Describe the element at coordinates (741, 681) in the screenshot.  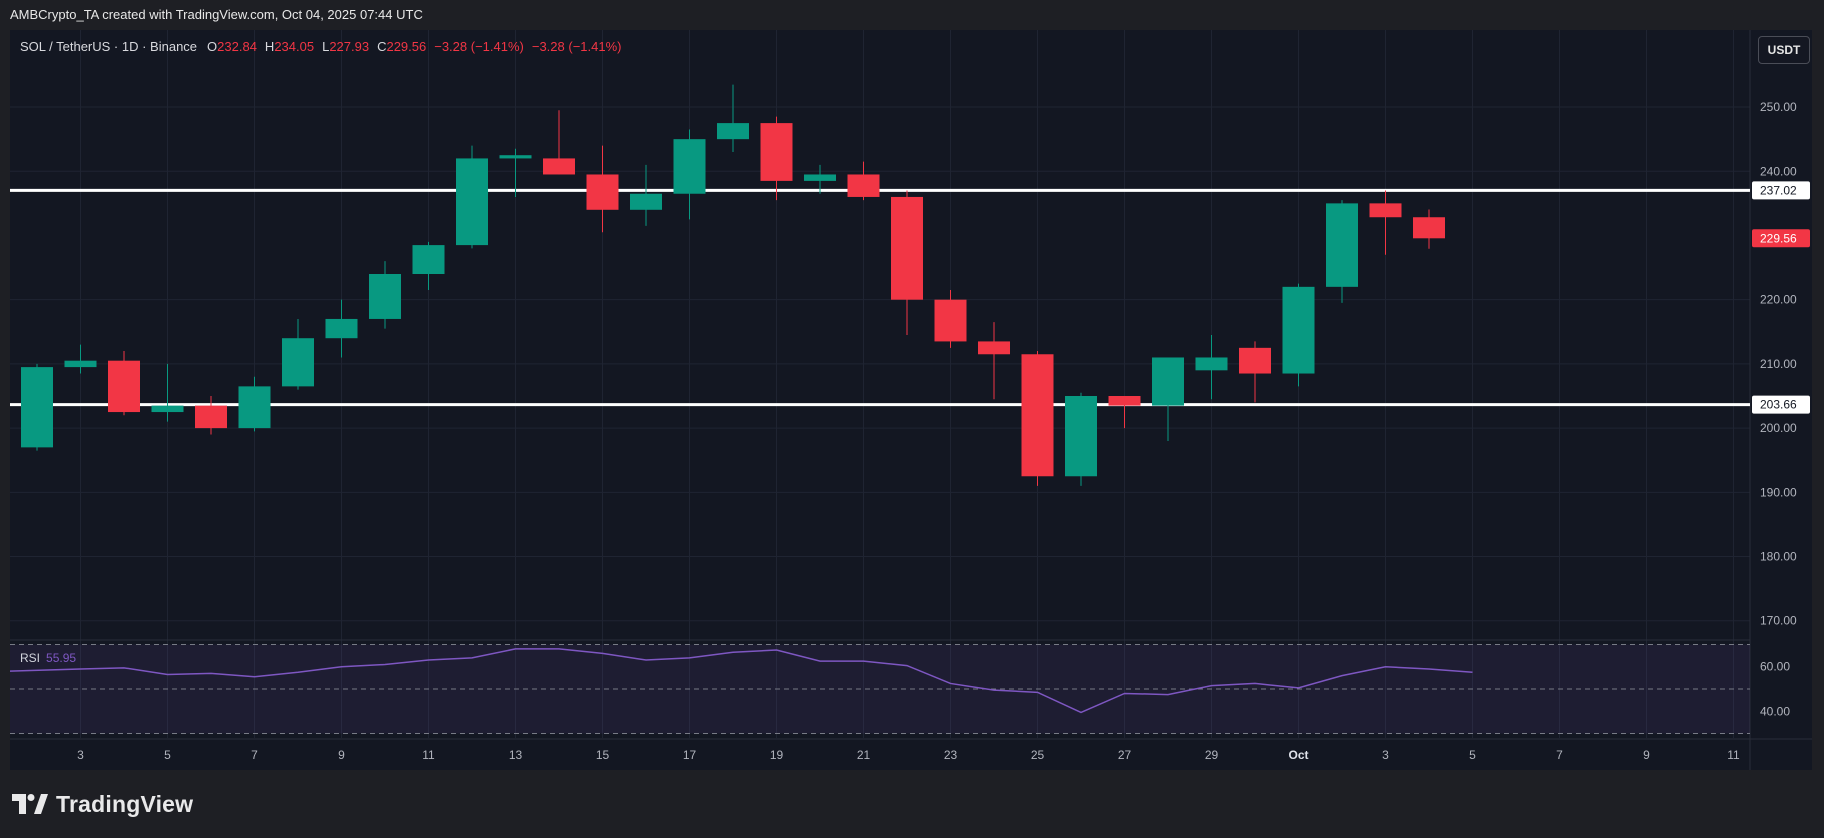
I see `rsi-line` at that location.